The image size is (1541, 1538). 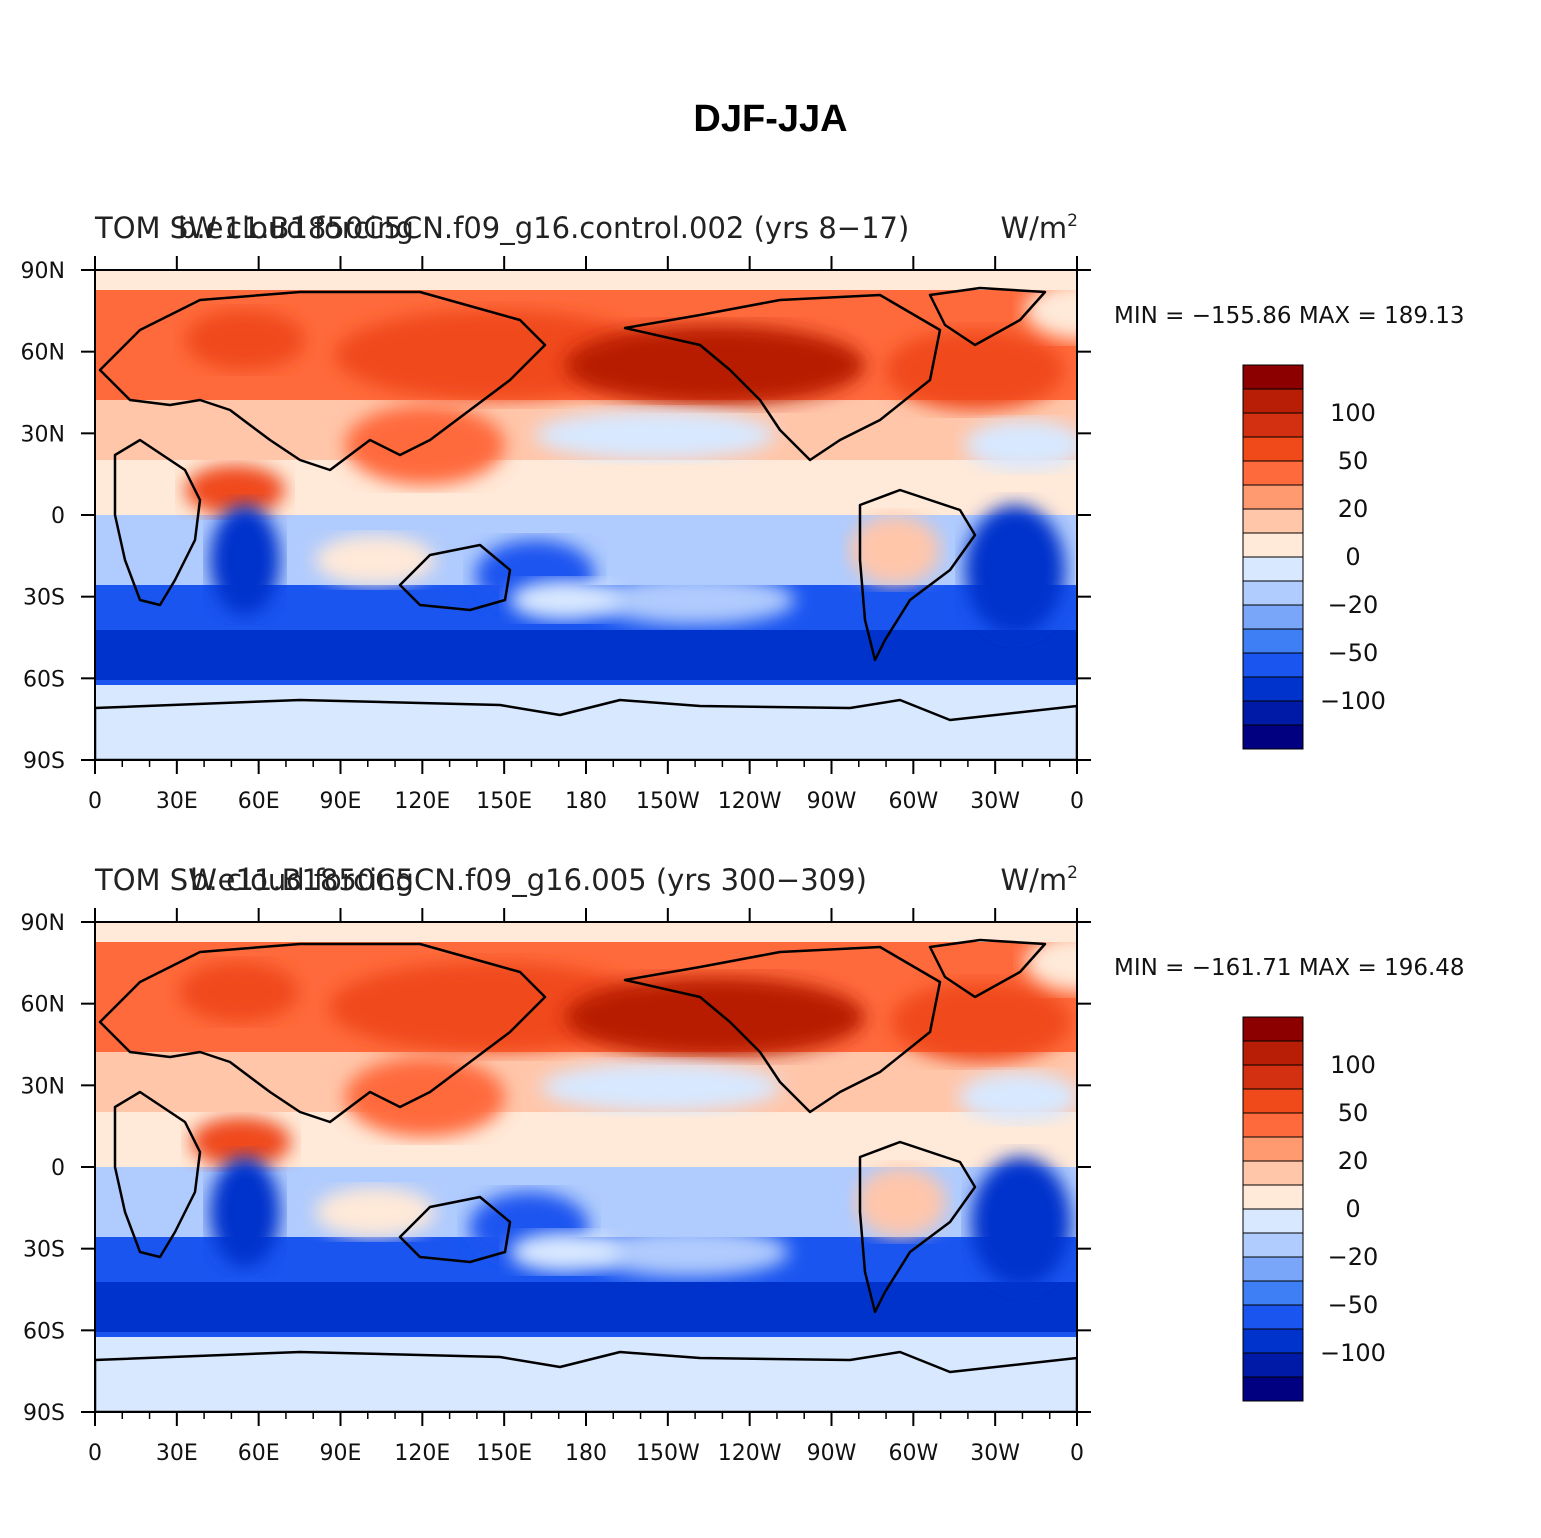 What do you see at coordinates (504, 1453) in the screenshot?
I see `x-tick-label: 150E` at bounding box center [504, 1453].